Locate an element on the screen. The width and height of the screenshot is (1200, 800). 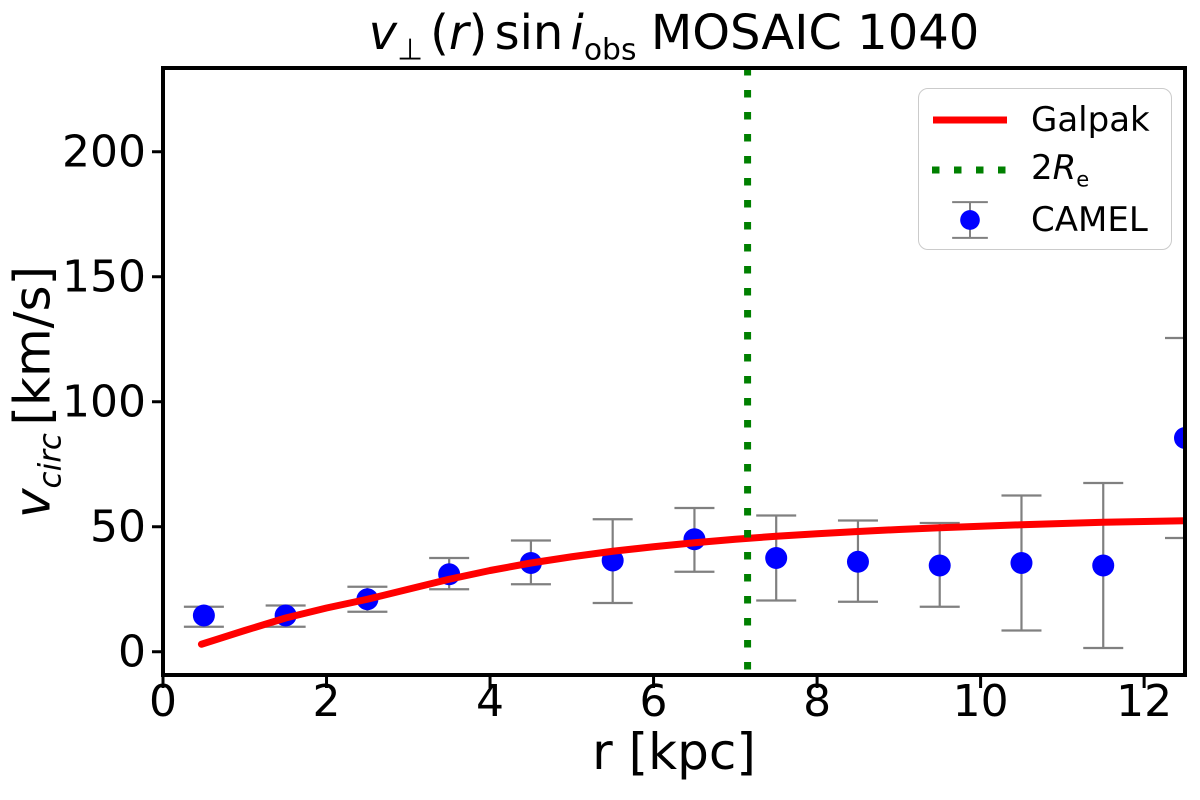
title-perp-subscript: ⊥ is located at coordinates (410, 50).